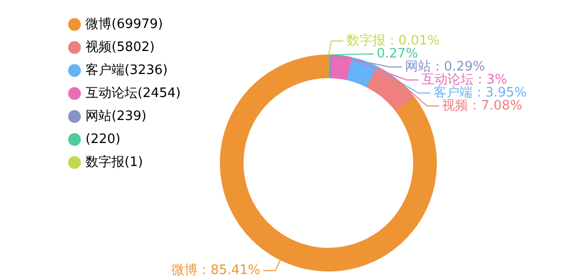 The height and width of the screenshot is (280, 587). Describe the element at coordinates (445, 66) in the screenshot. I see `data-label: 网站：0.29%` at that location.